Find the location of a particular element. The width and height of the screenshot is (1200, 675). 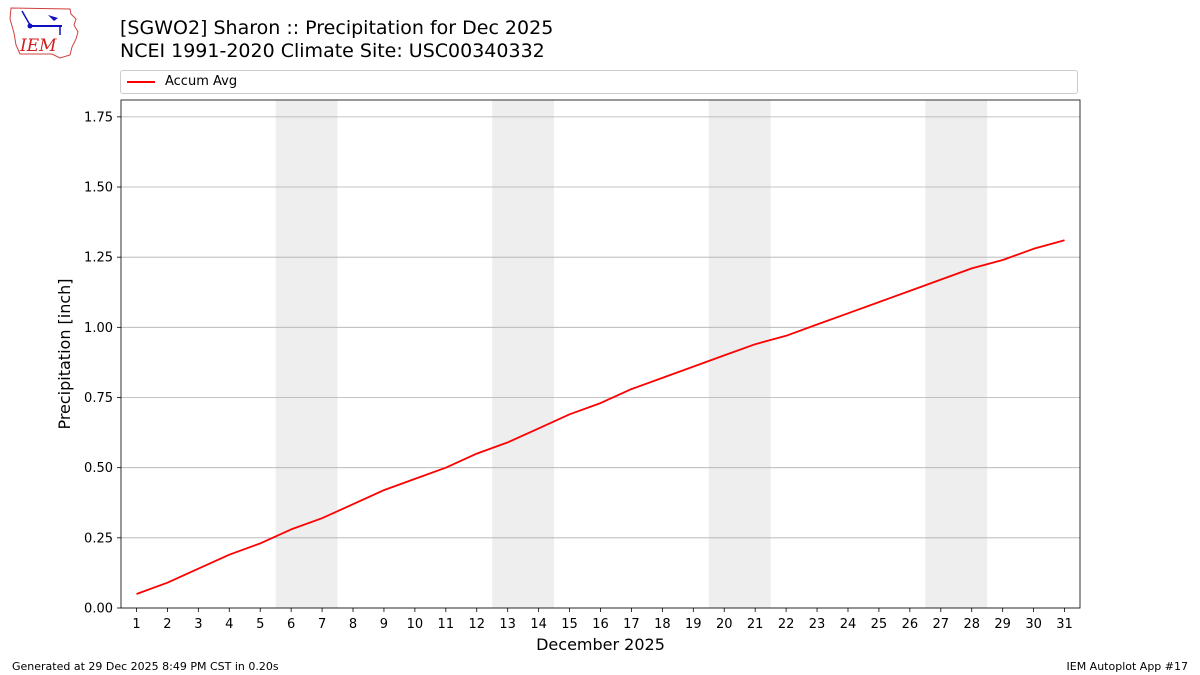

legend-label: Accum Avg is located at coordinates (201, 81).